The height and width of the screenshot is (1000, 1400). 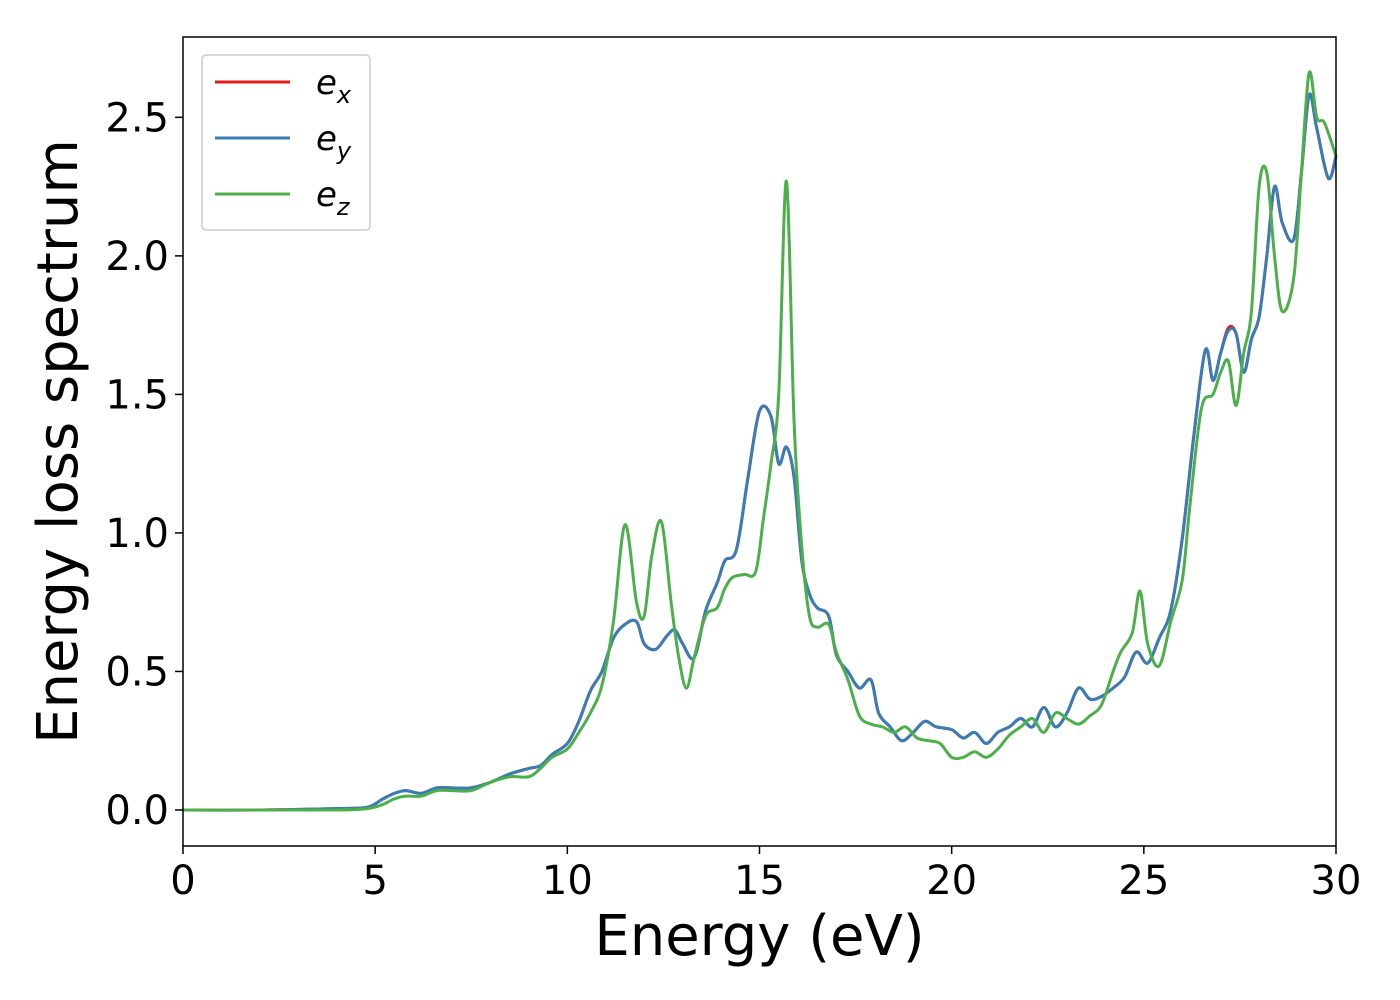 I want to click on legend-label-ey: ey, so click(x=334, y=142).